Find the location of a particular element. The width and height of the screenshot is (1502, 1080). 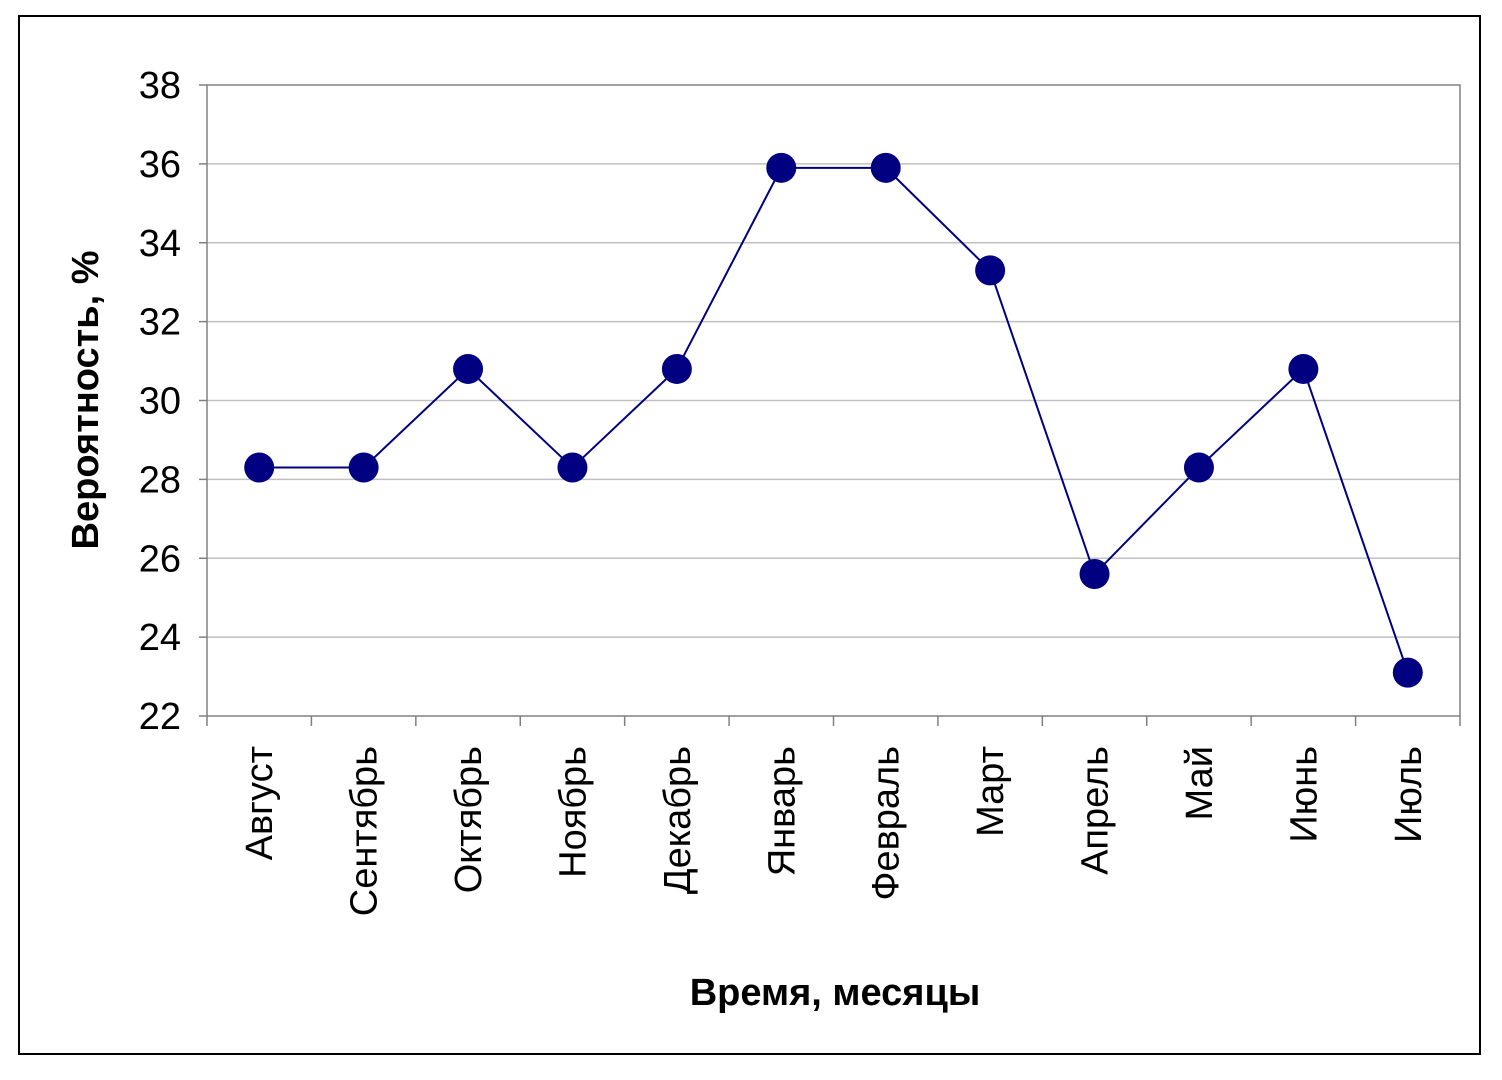

y-axis: 22 24 26 28 30 32 34 36 38 is located at coordinates (173, 401).